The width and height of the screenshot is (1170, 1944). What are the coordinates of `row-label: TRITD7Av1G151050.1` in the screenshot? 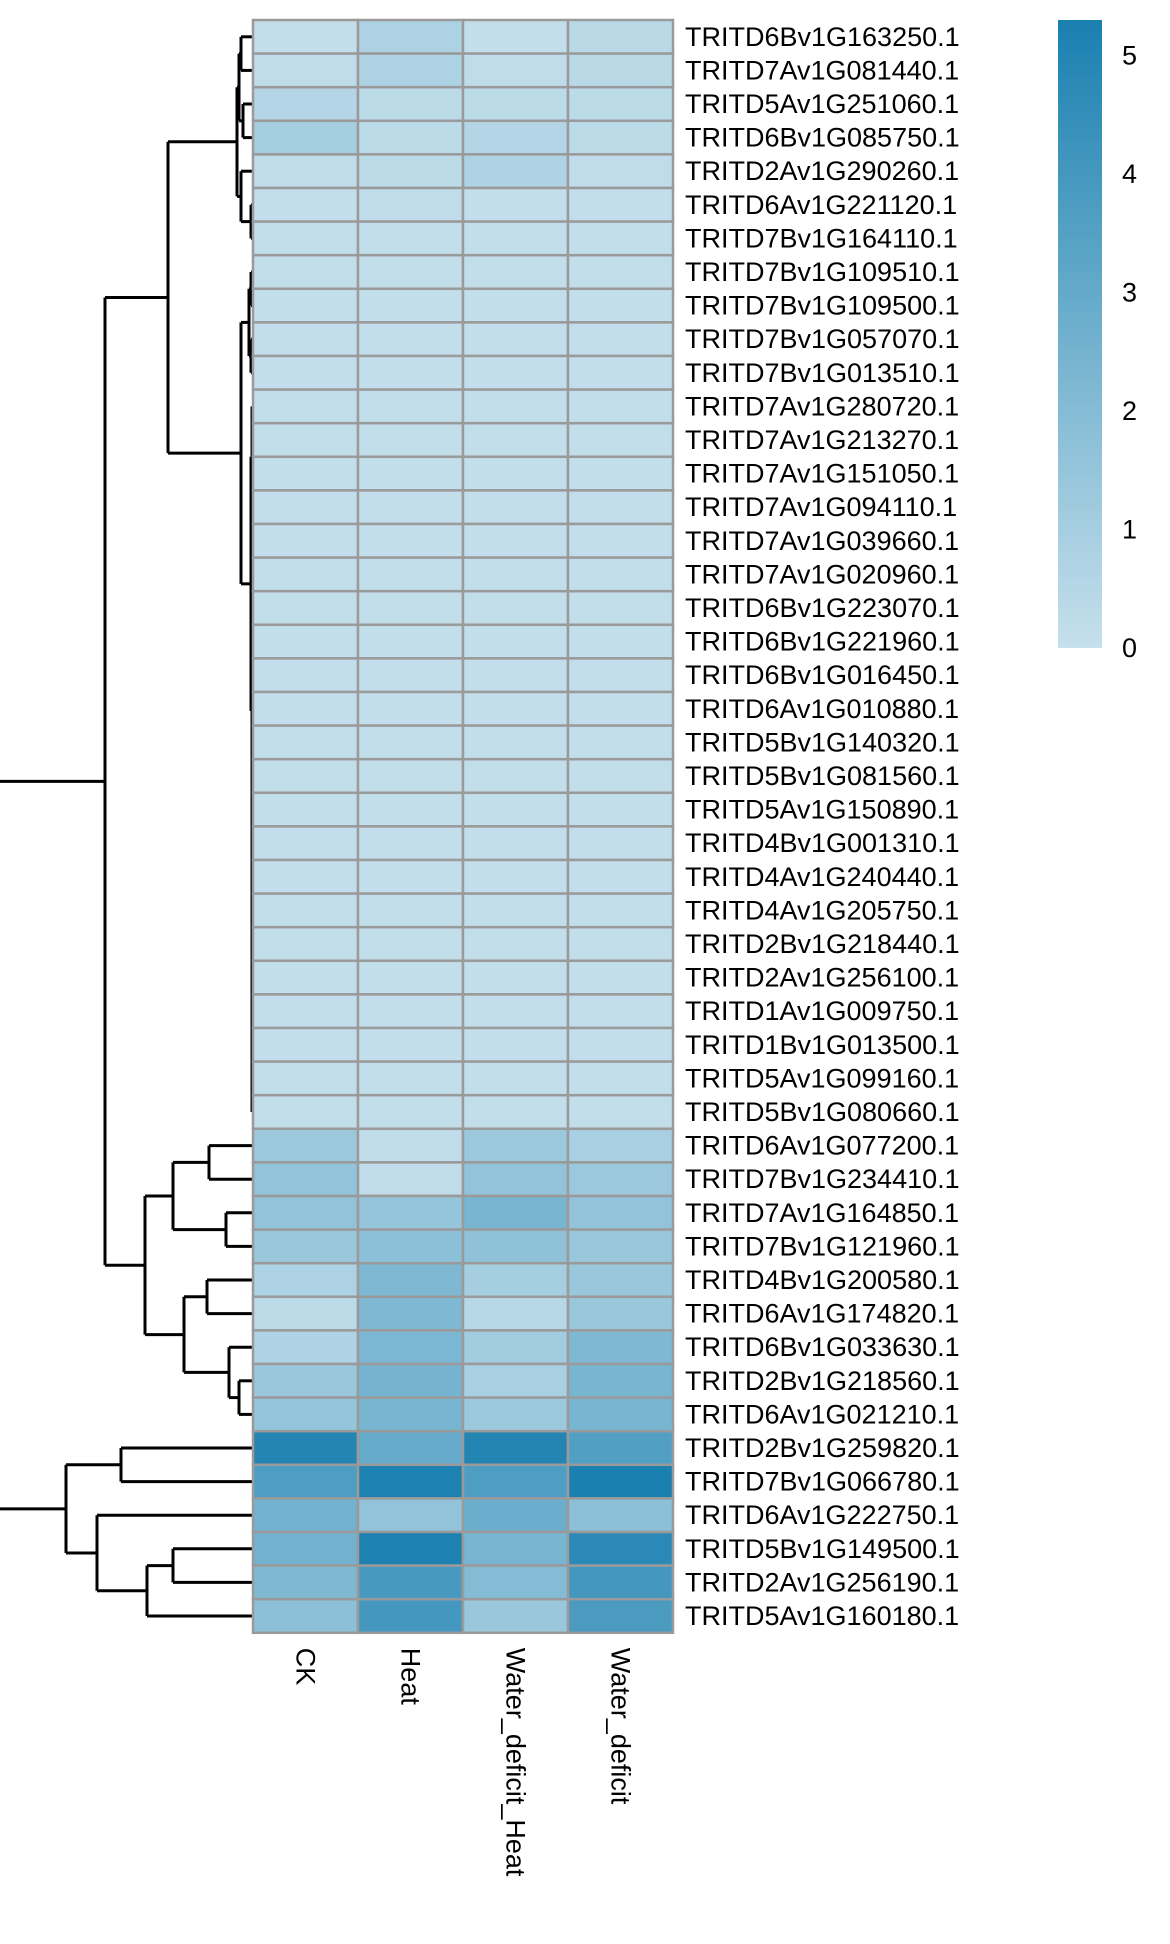 It's located at (822, 474).